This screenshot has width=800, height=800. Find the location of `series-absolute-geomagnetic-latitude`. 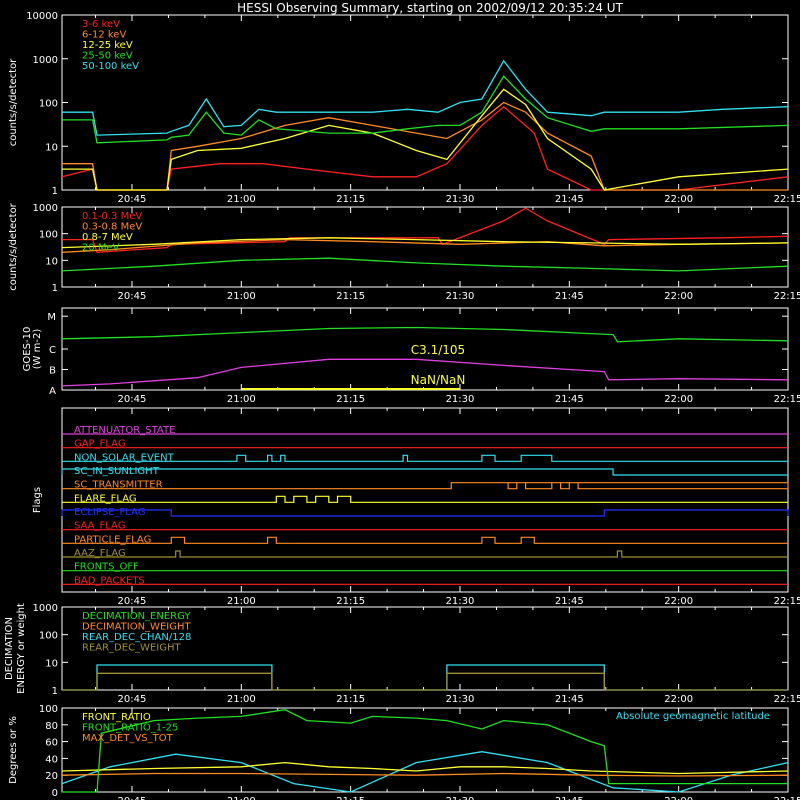

series-absolute-geomagnetic-latitude is located at coordinates (425, 772).